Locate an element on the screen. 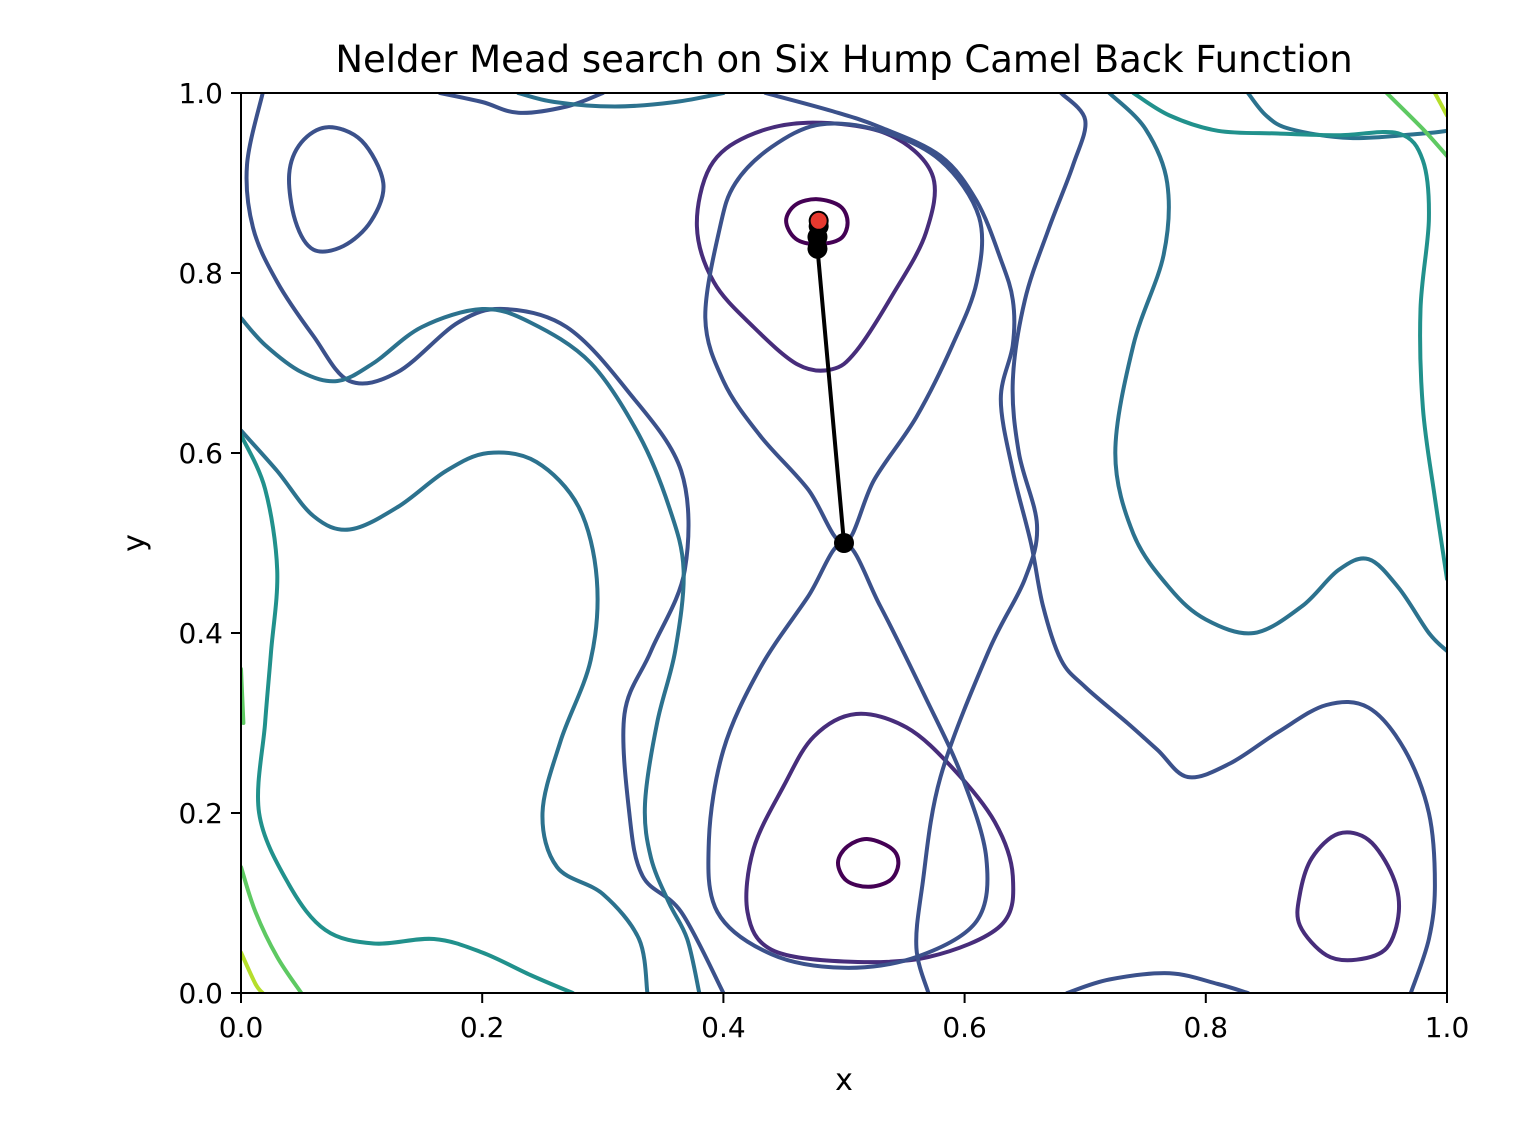 The width and height of the screenshot is (1522, 1122). final-point is located at coordinates (818, 220).